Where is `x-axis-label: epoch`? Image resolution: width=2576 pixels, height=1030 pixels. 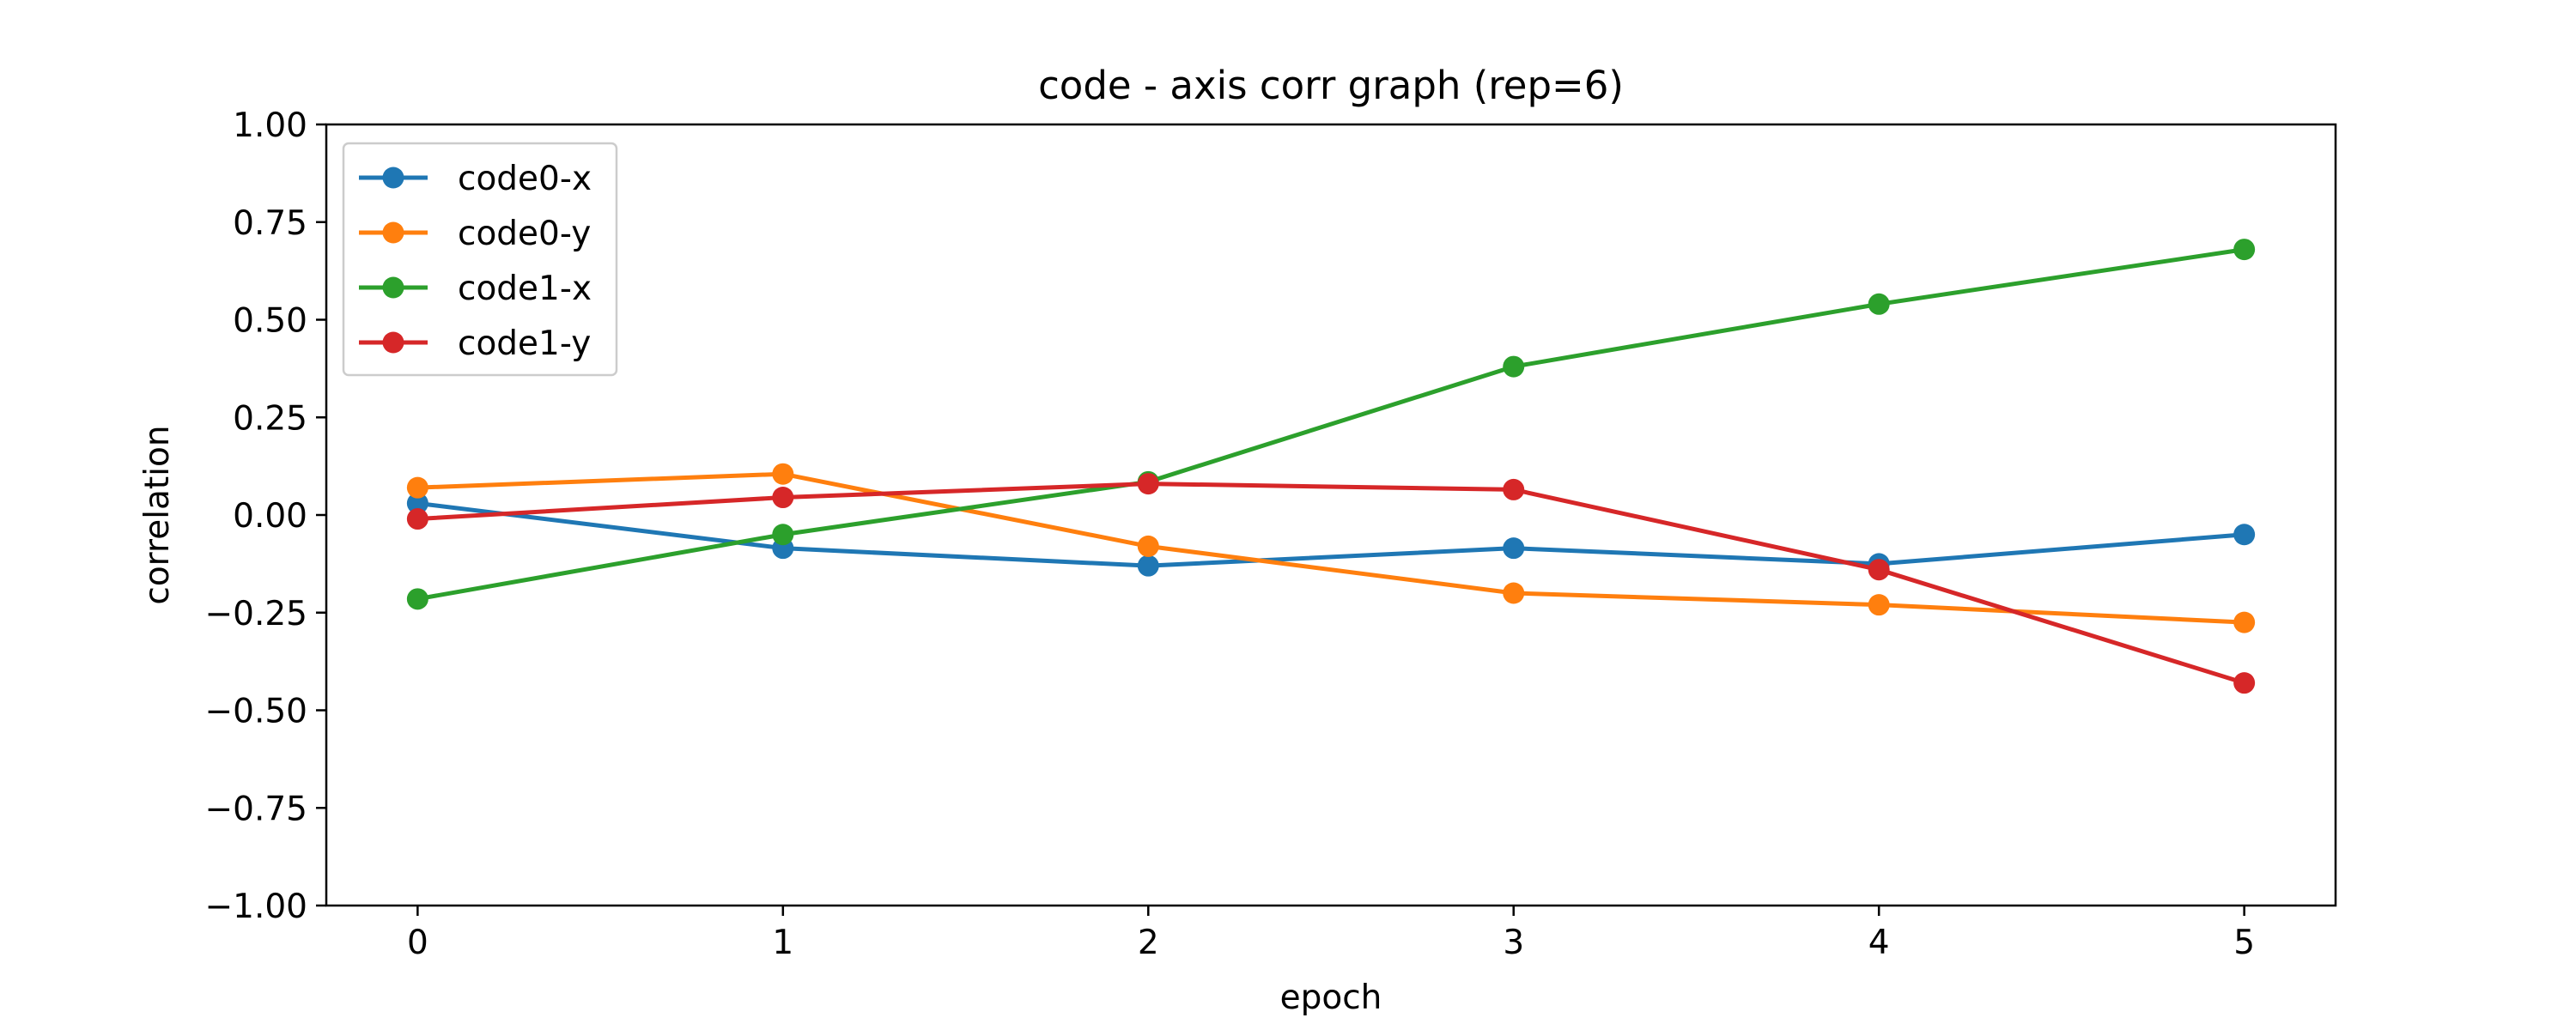
x-axis-label: epoch is located at coordinates (1331, 997).